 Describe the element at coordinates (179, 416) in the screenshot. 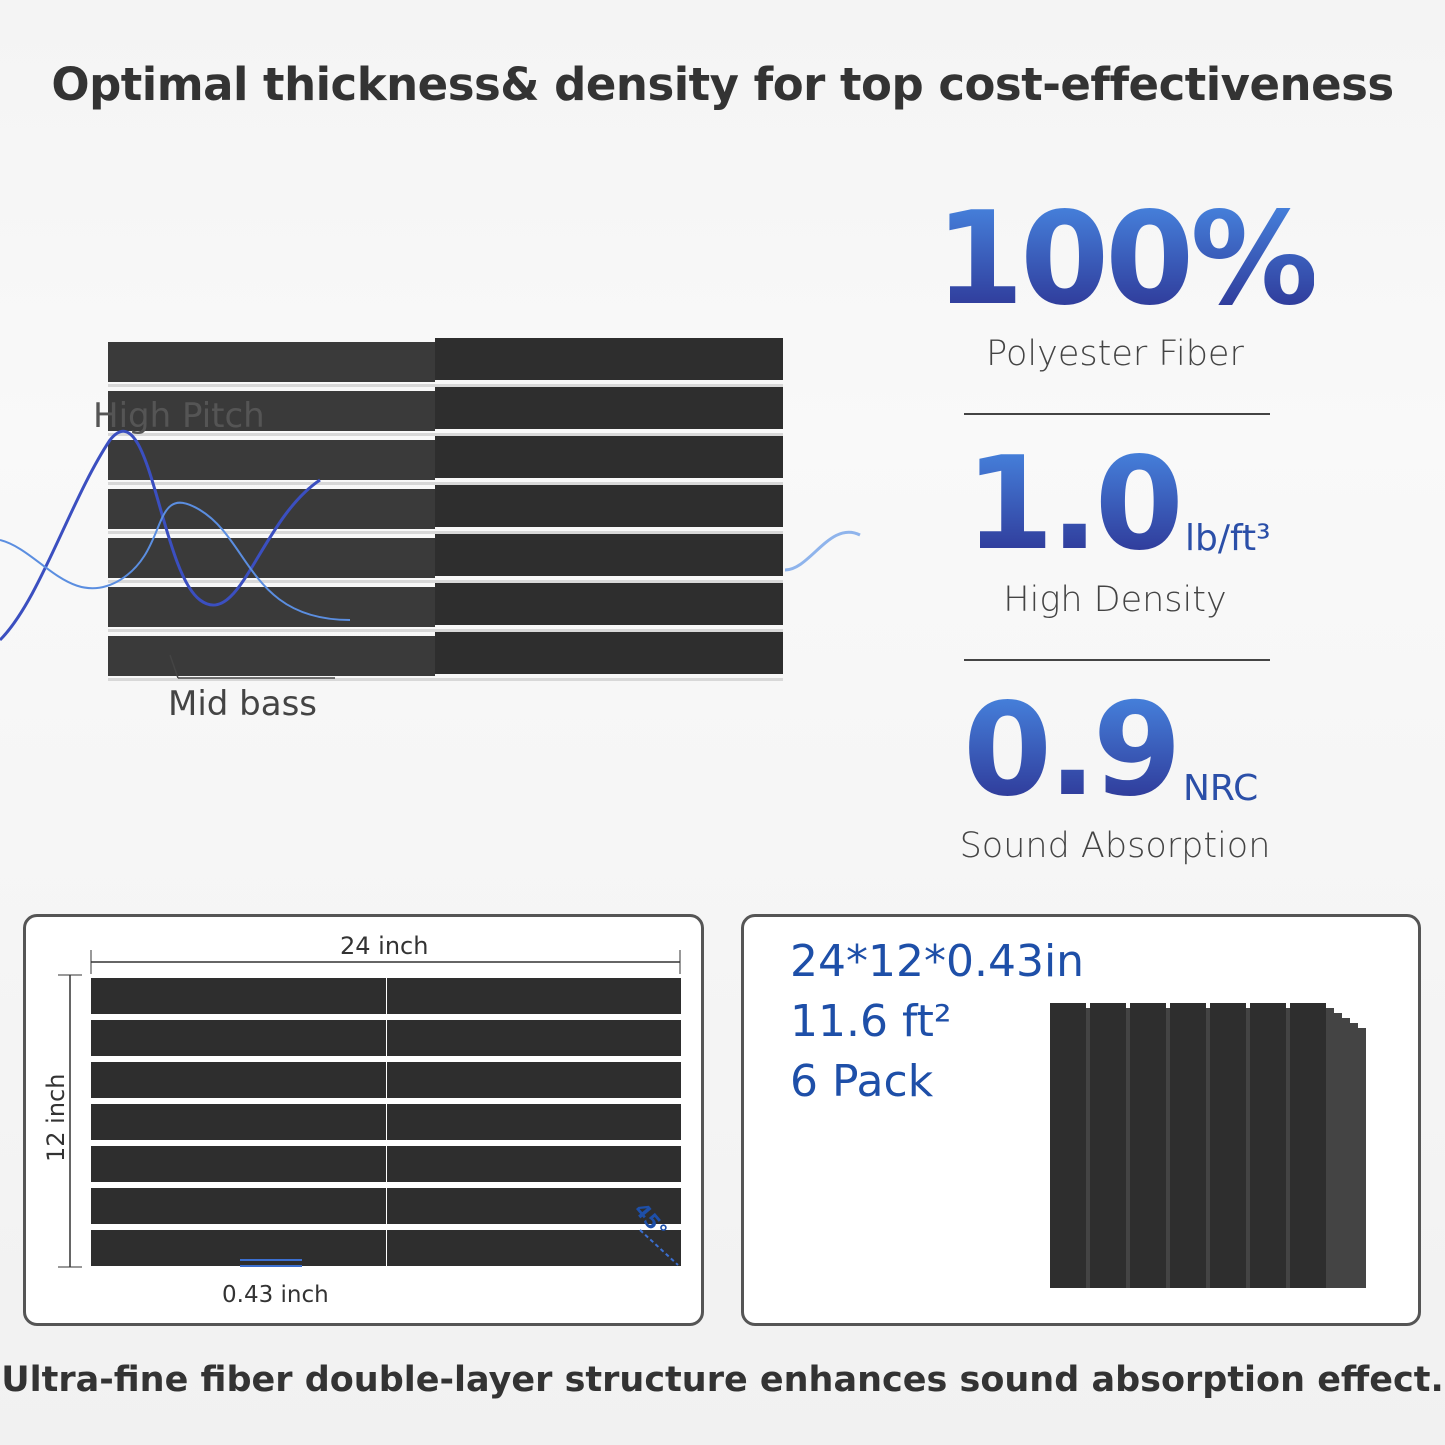

I see `high-pitch-label: High Pitch` at that location.